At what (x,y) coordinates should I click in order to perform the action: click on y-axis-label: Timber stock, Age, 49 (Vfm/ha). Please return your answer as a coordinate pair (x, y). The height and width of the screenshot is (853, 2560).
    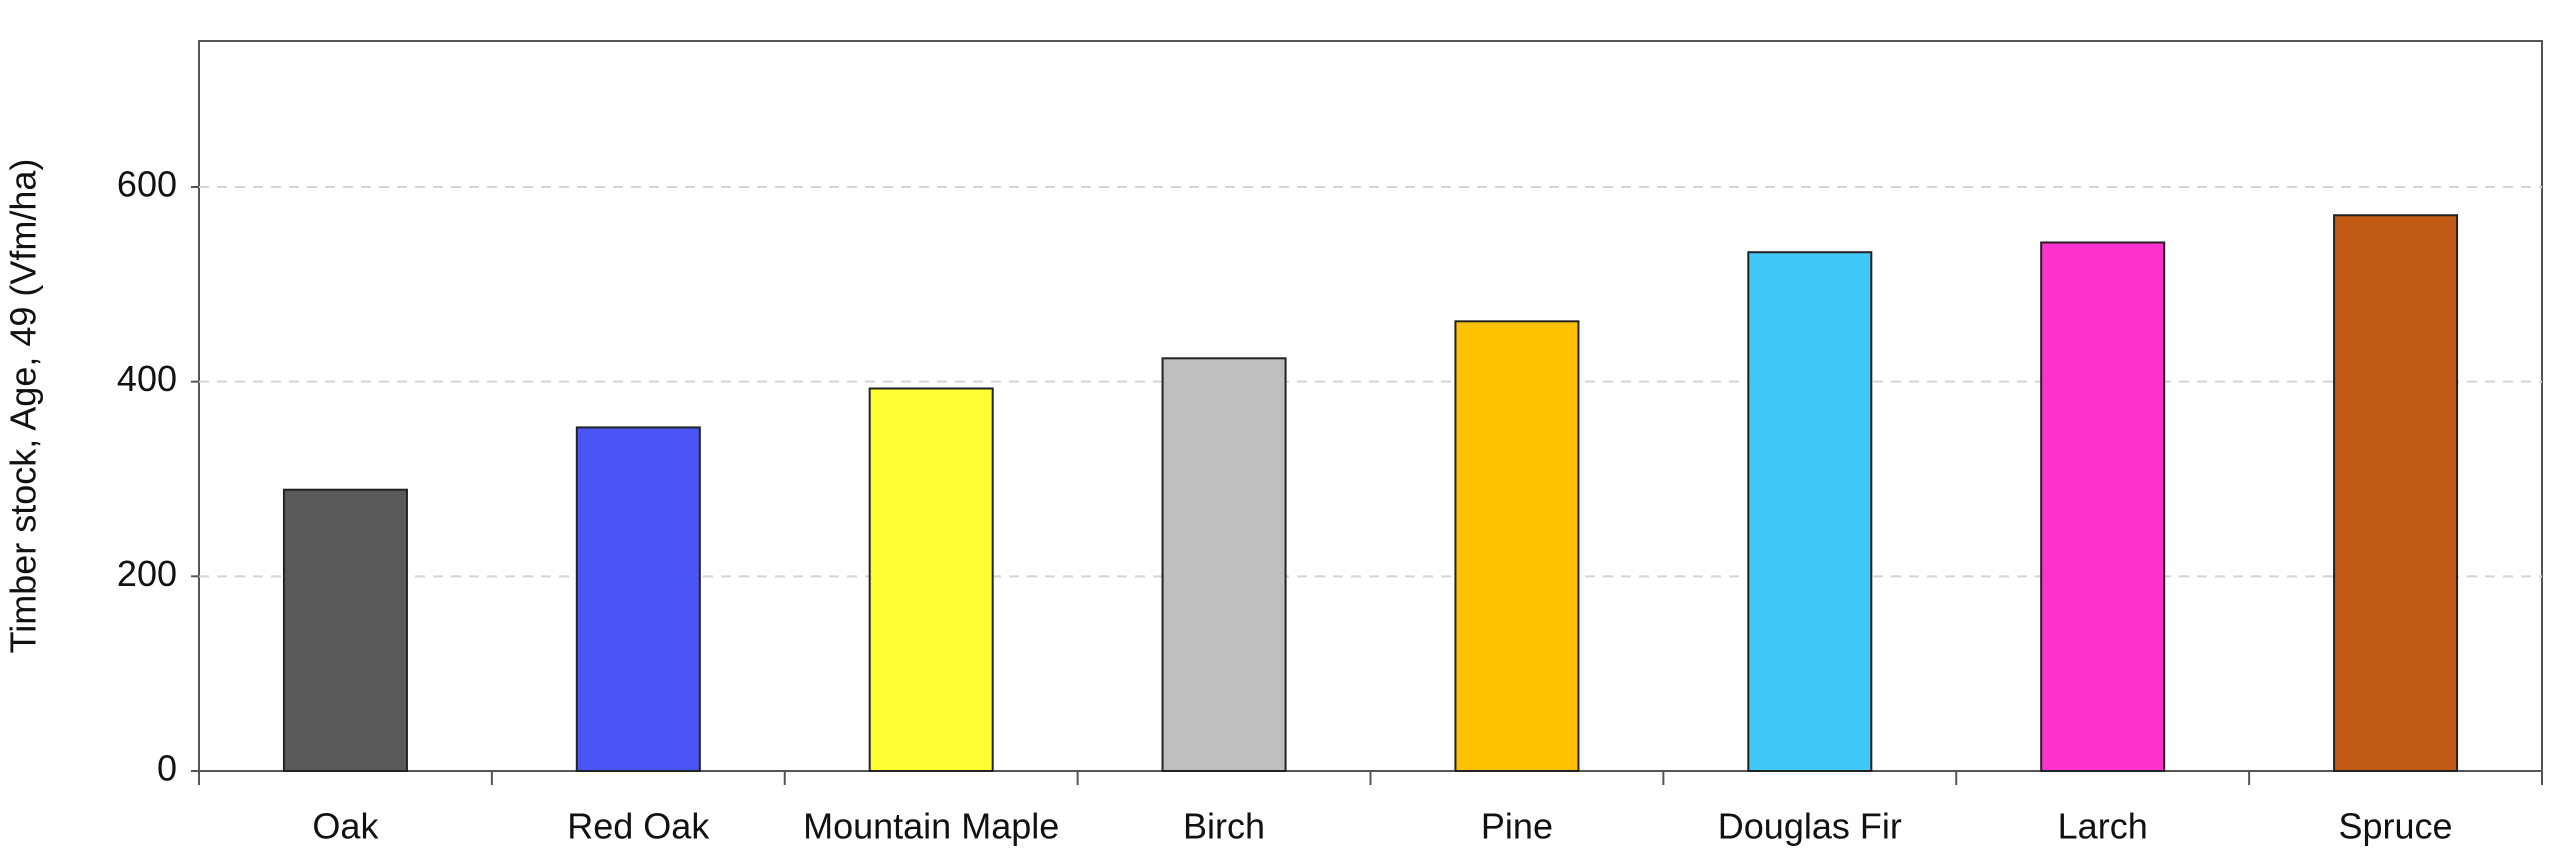
    Looking at the image, I should click on (23, 406).